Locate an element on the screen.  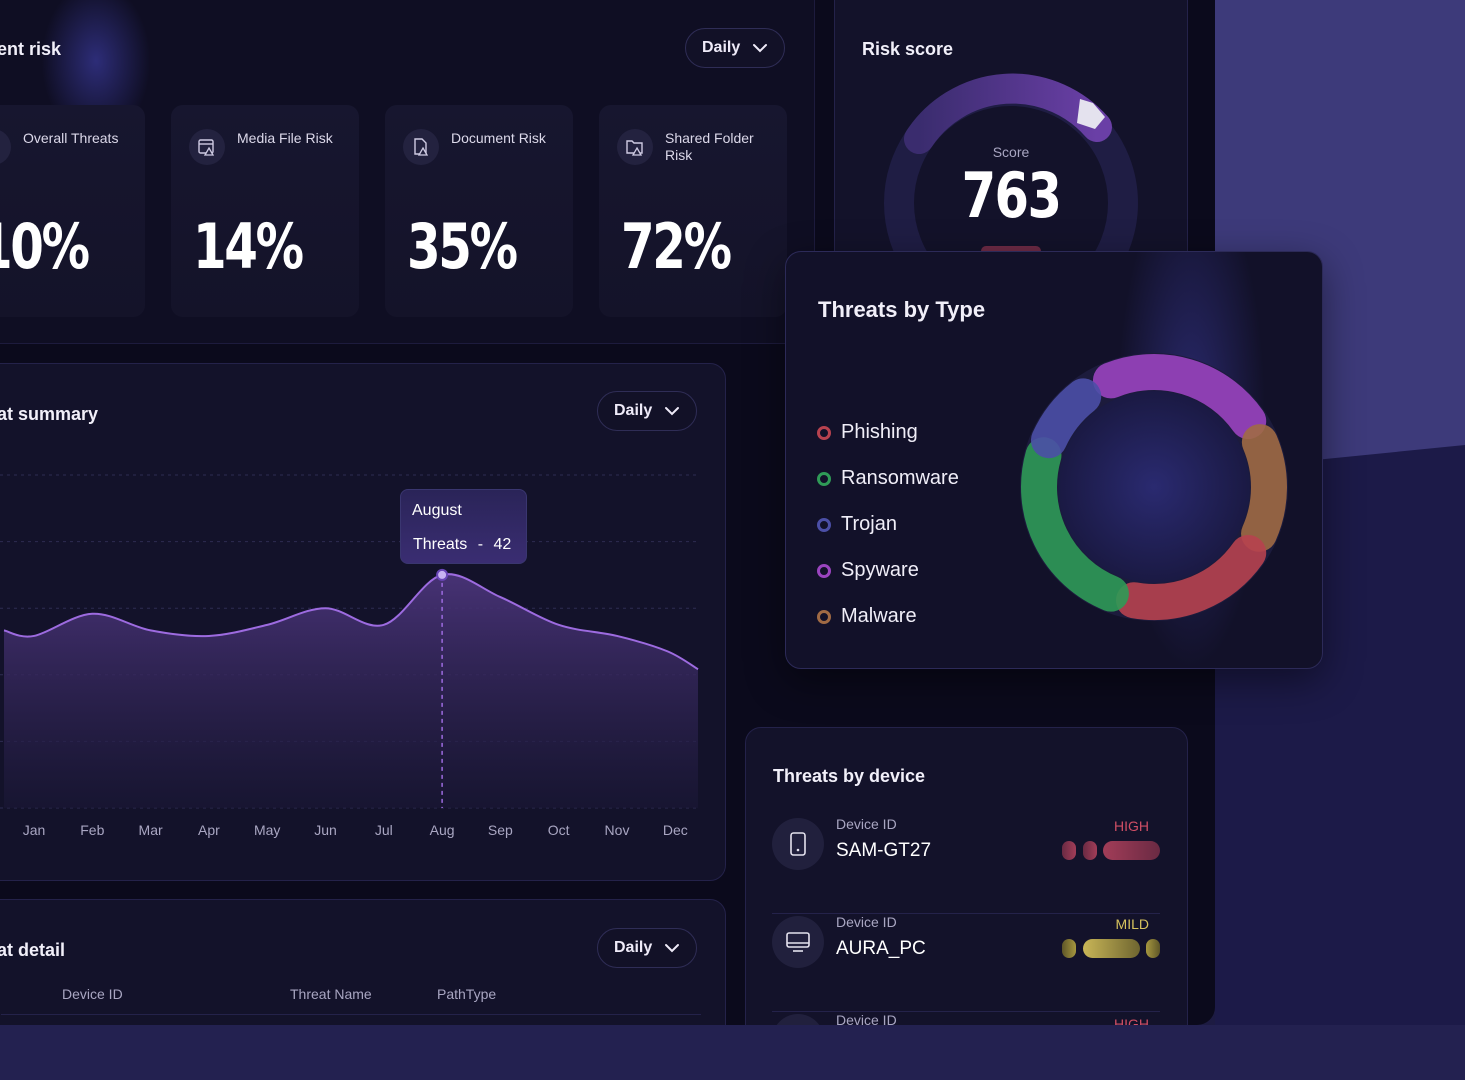
donut-segment-trojan is located at coordinates (1066, 418).